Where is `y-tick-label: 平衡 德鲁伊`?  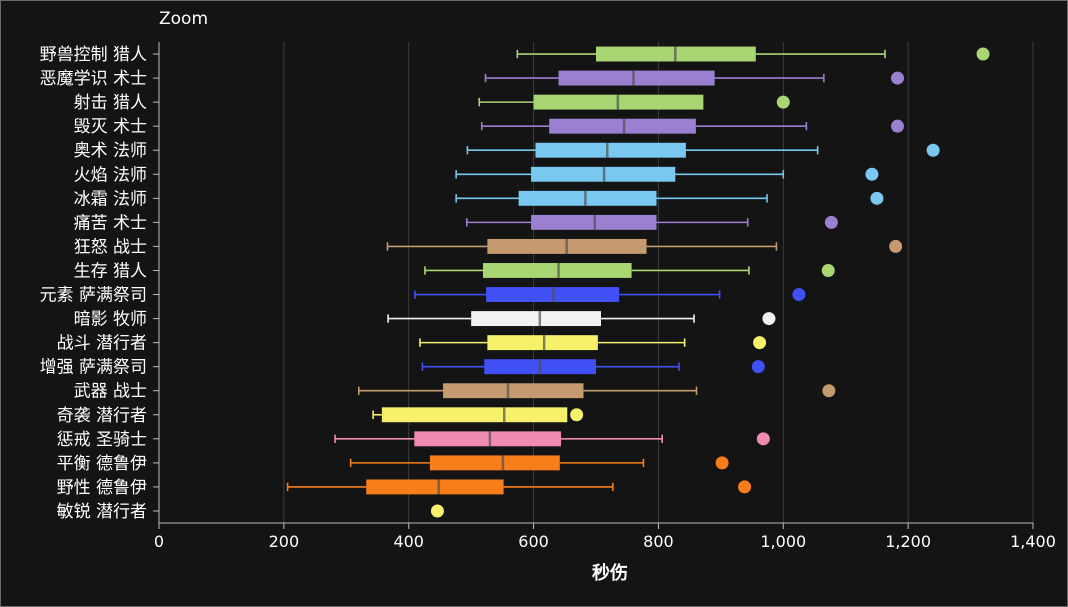
y-tick-label: 平衡 德鲁伊 is located at coordinates (102, 464).